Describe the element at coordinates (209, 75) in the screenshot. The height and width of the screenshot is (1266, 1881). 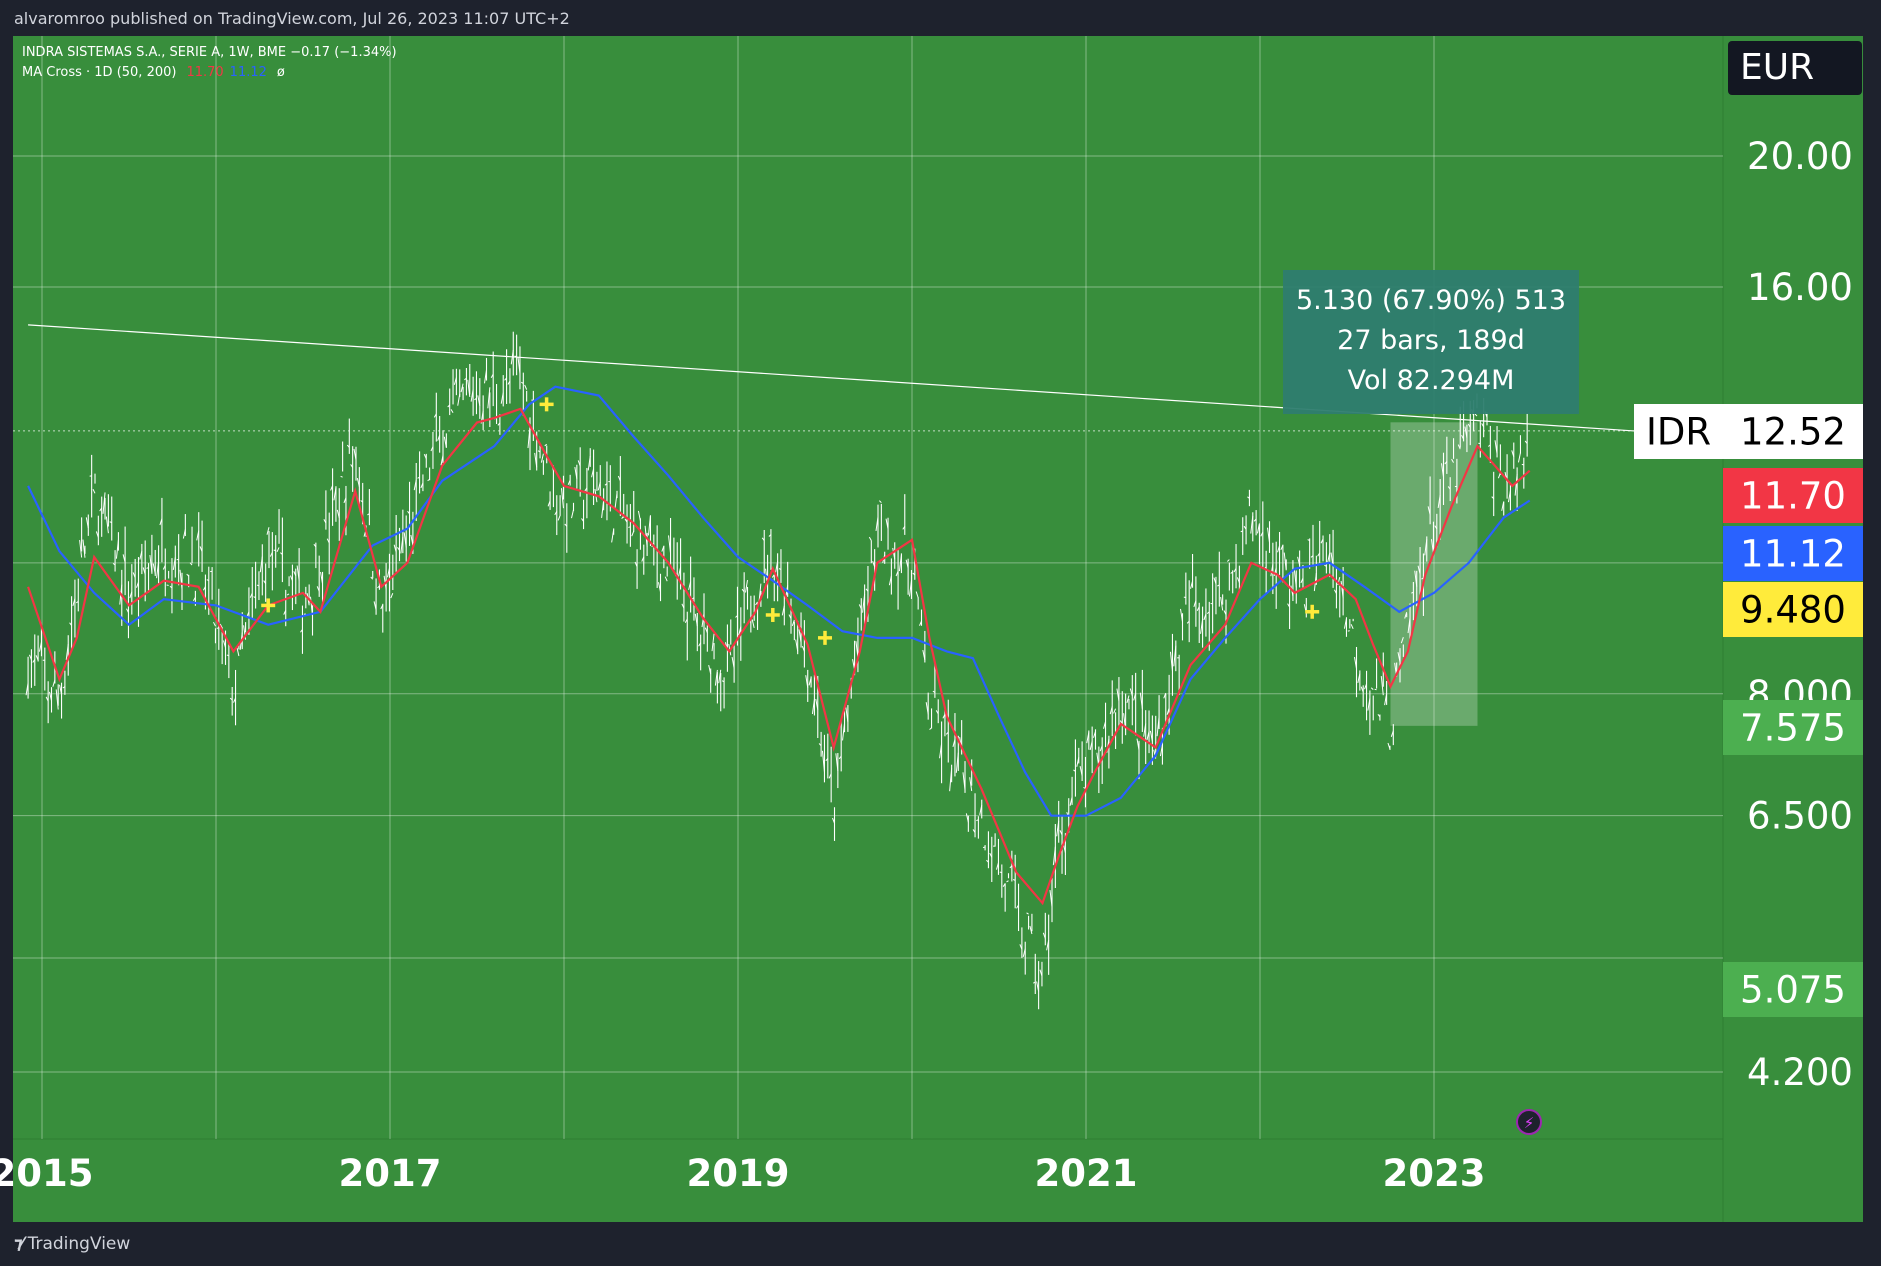
I see `legend-indicator-line: MA Cross · 1D (50, 200) 11.70 11.12 ø` at that location.